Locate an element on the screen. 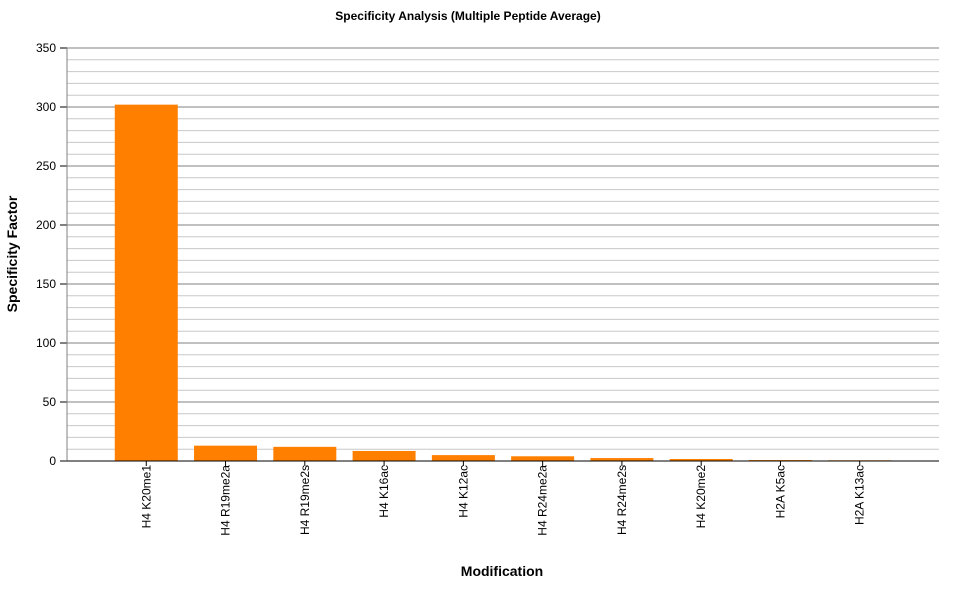  x-tick-label: H2A K5ac is located at coordinates (780, 491).